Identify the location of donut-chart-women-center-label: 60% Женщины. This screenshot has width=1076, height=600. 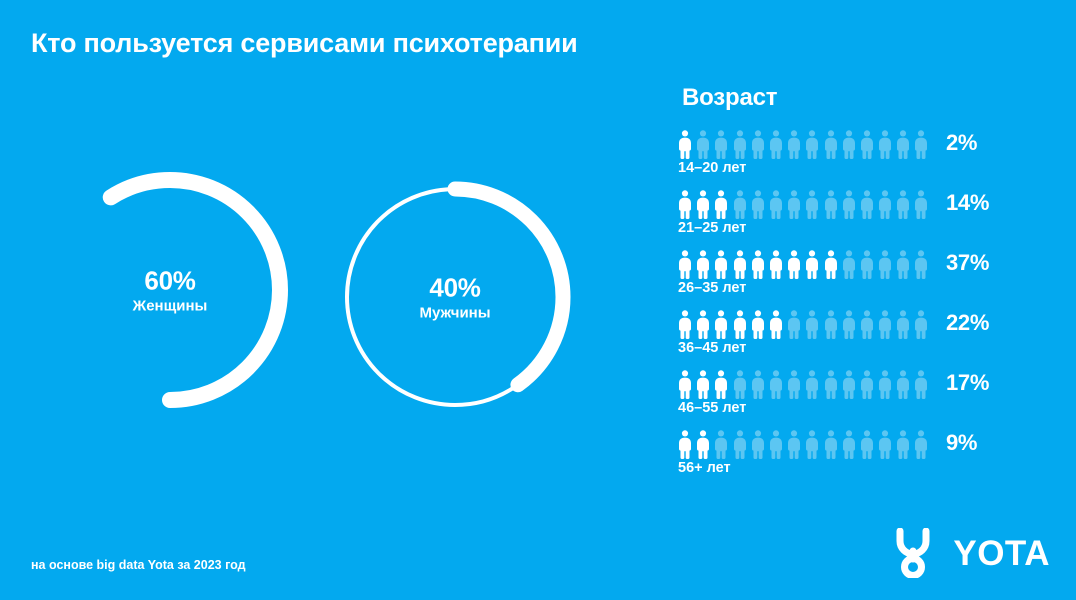
(170, 289).